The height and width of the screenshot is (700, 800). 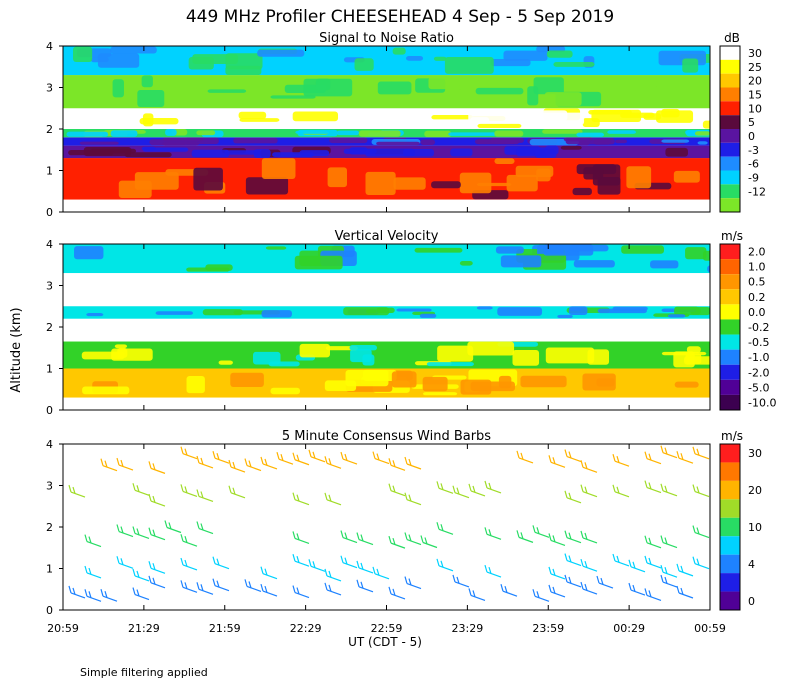 I want to click on footnote: Simple filtering applied, so click(x=144, y=672).